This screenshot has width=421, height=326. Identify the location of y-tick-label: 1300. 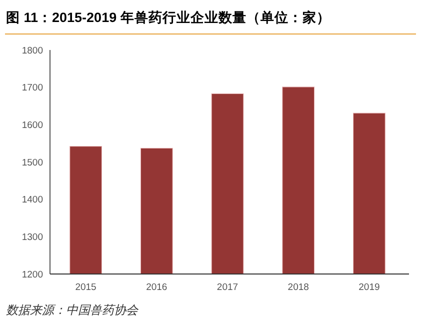
(32, 237).